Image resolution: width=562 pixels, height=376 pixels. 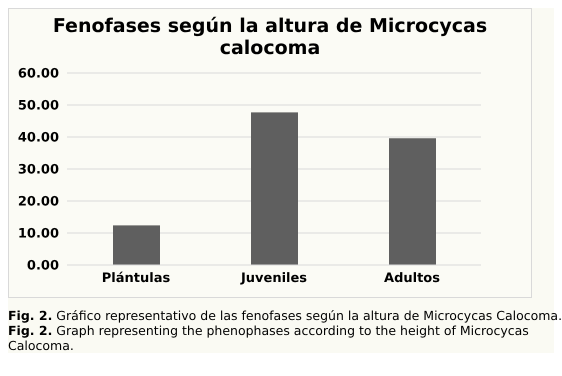 What do you see at coordinates (274, 278) in the screenshot?
I see `x-tick-label: Juveniles` at bounding box center [274, 278].